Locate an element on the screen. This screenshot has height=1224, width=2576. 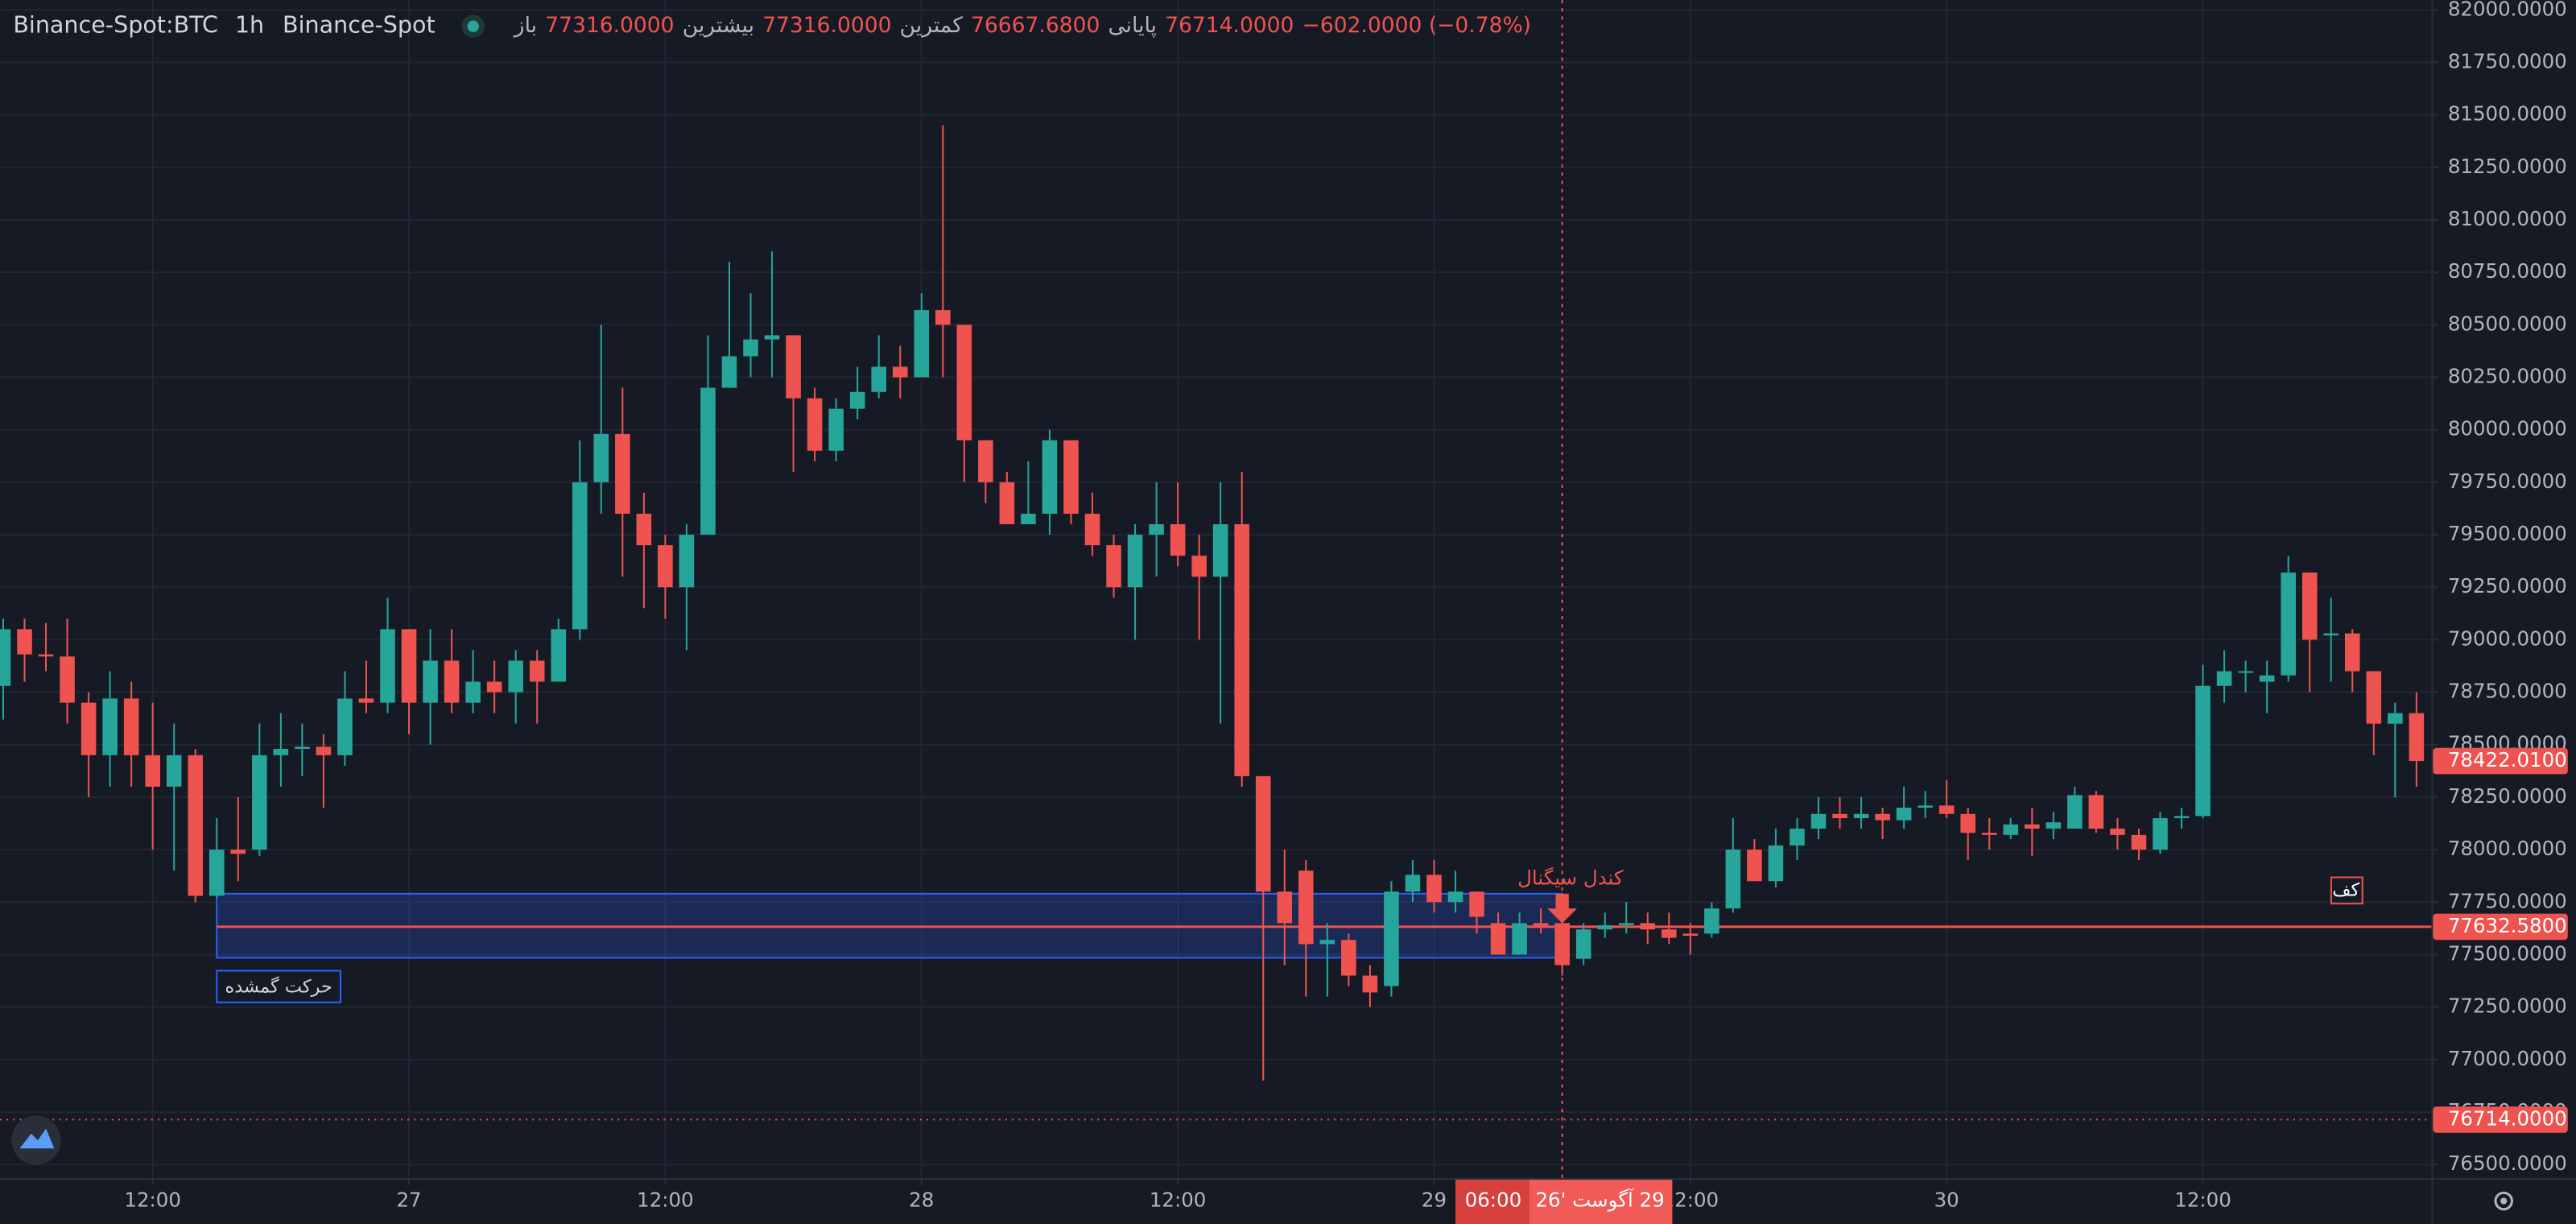
price-label: 78422.0100 is located at coordinates (2507, 759).